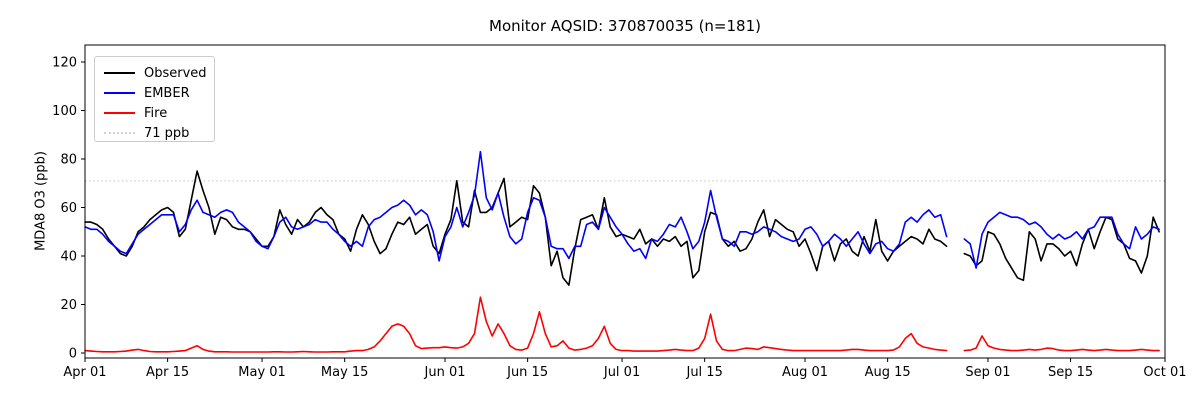  I want to click on legend-swatch-observed, so click(119, 73).